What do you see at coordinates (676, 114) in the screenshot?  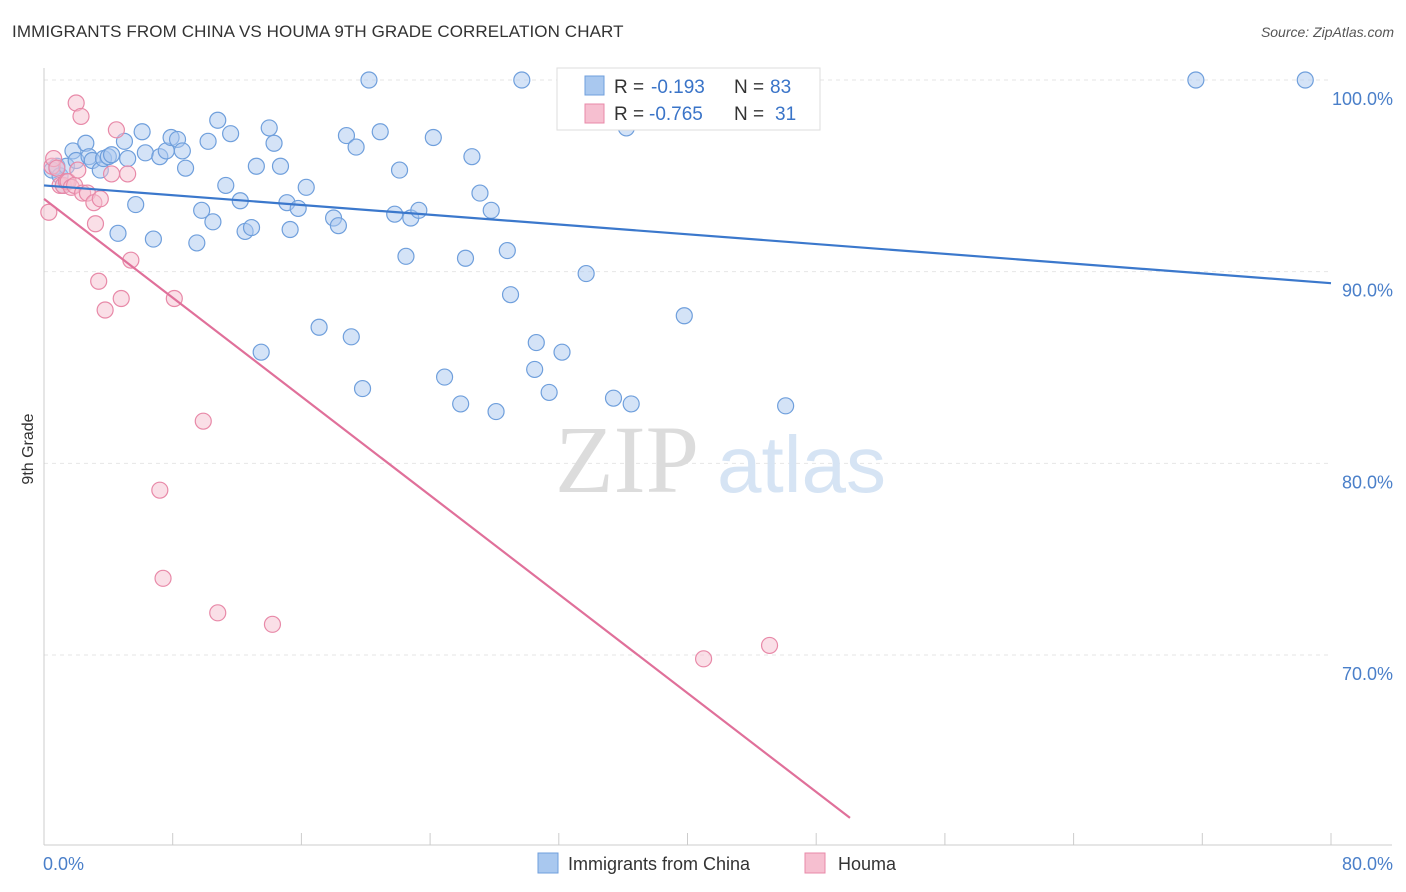 I see `stats-r-value-houma: -0.765` at bounding box center [676, 114].